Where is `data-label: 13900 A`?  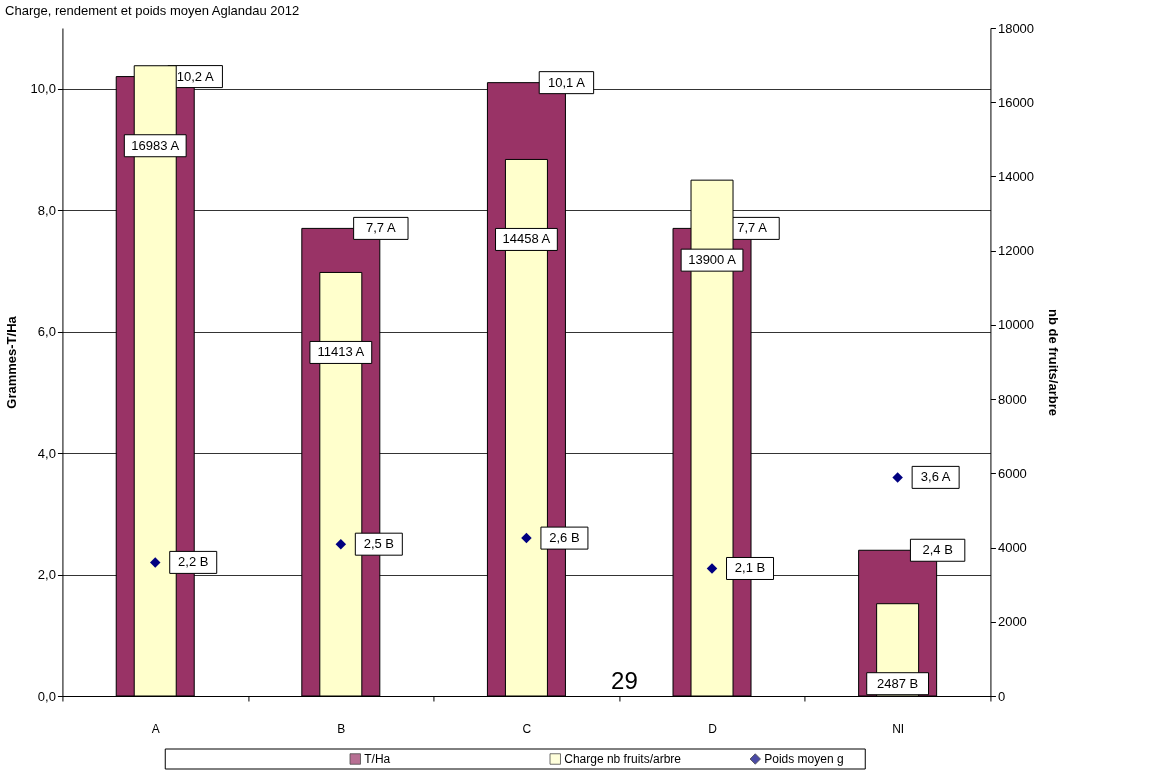
data-label: 13900 A is located at coordinates (712, 260).